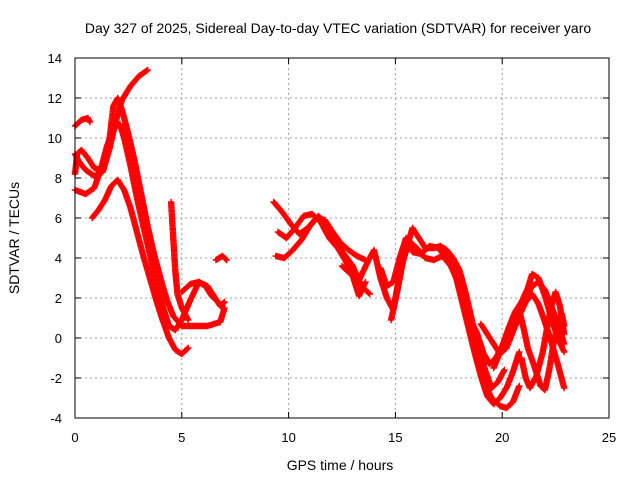 This screenshot has width=640, height=480. What do you see at coordinates (58, 218) in the screenshot?
I see `y-tick-label: 6` at bounding box center [58, 218].